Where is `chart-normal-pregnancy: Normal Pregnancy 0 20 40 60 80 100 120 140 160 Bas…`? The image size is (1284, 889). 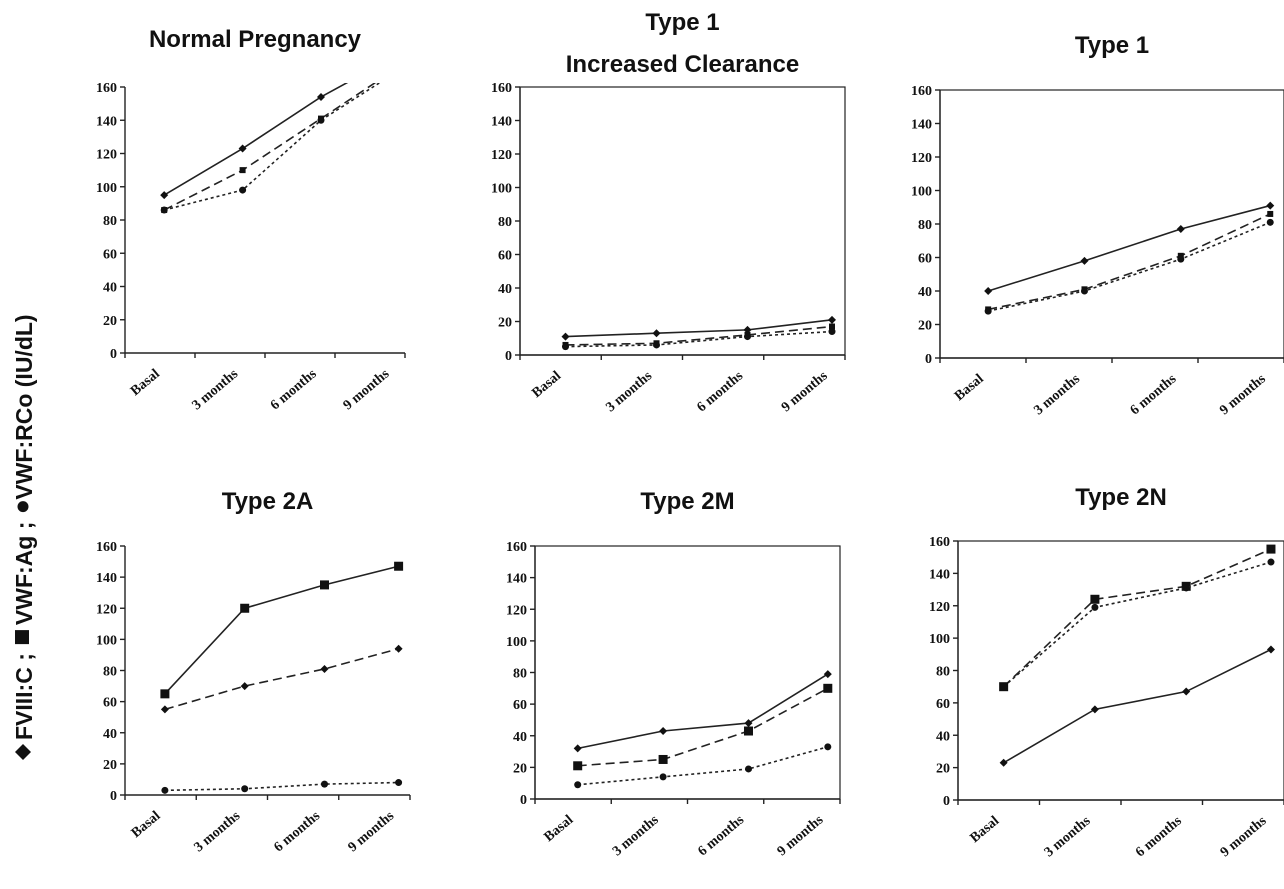
chart-normal-pregnancy: Normal Pregnancy 0 20 40 60 80 100 120 140 160 Bas… is located at coordinates (251, 219).